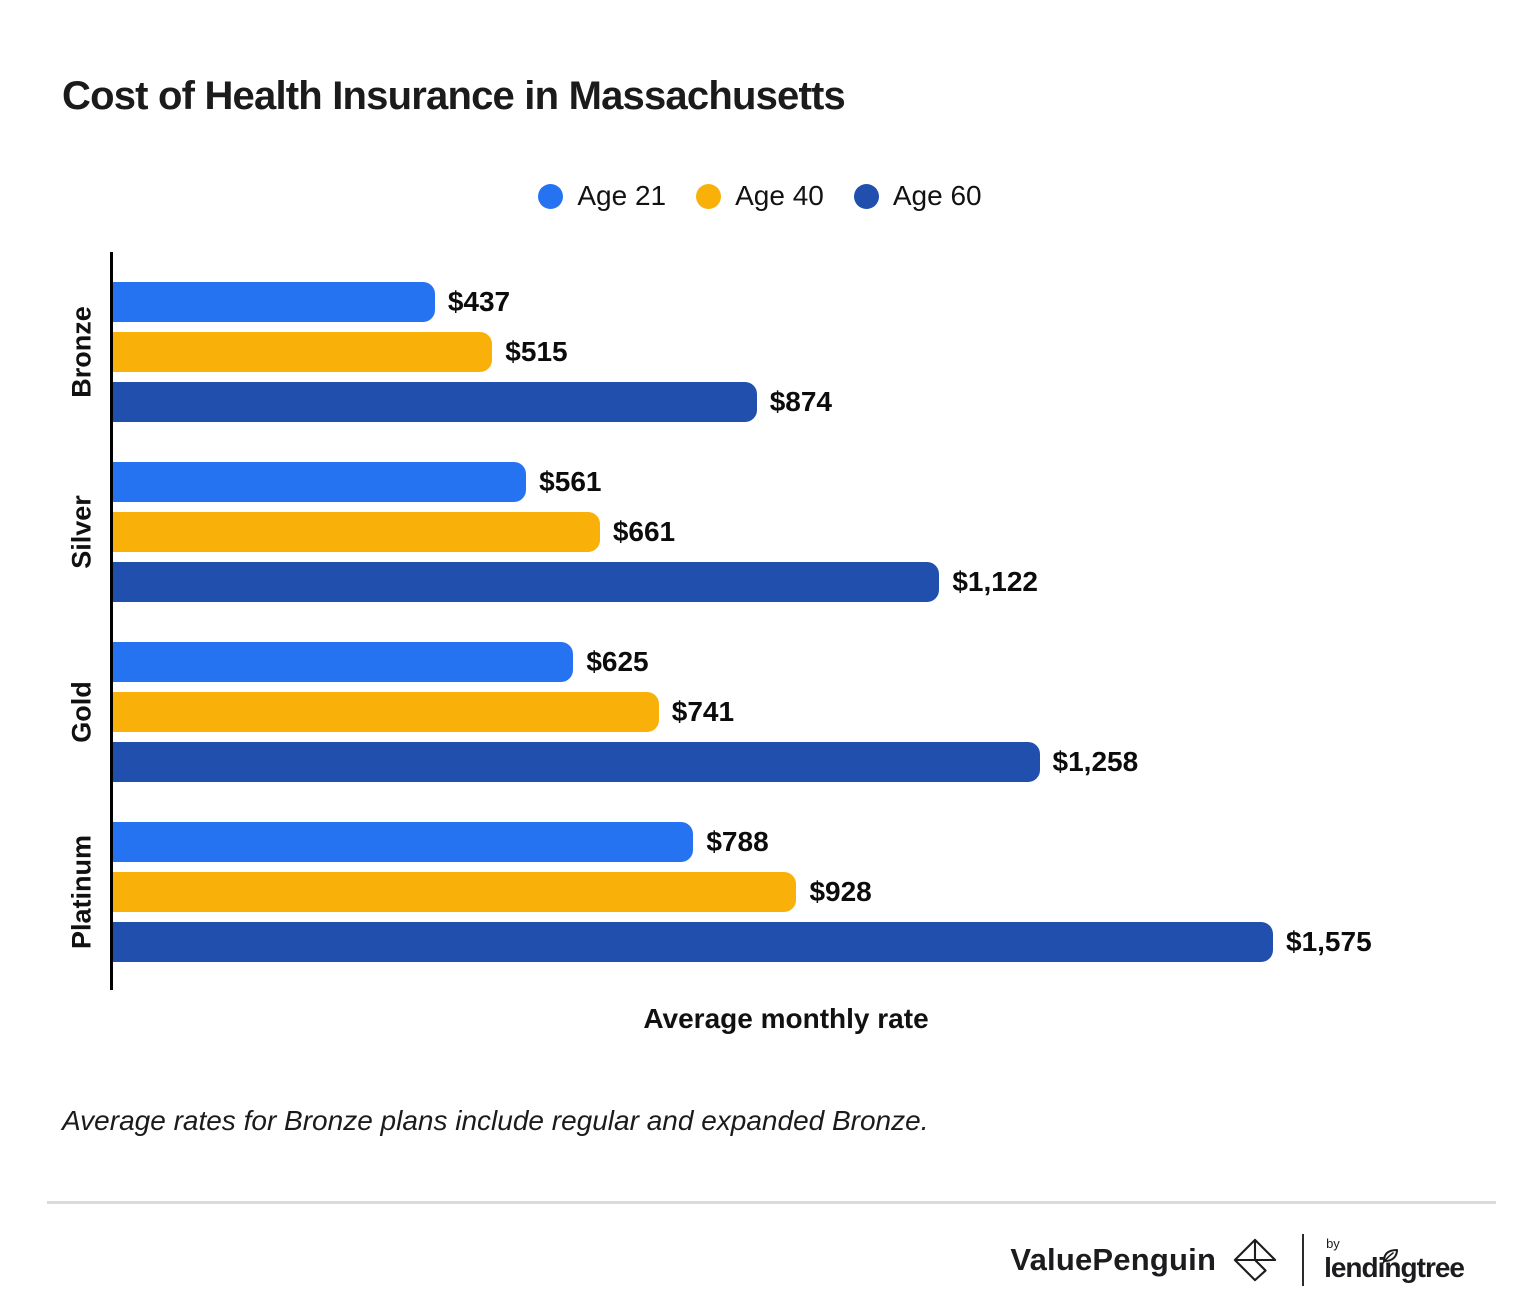  I want to click on bar-value-label: $625, so click(617, 661).